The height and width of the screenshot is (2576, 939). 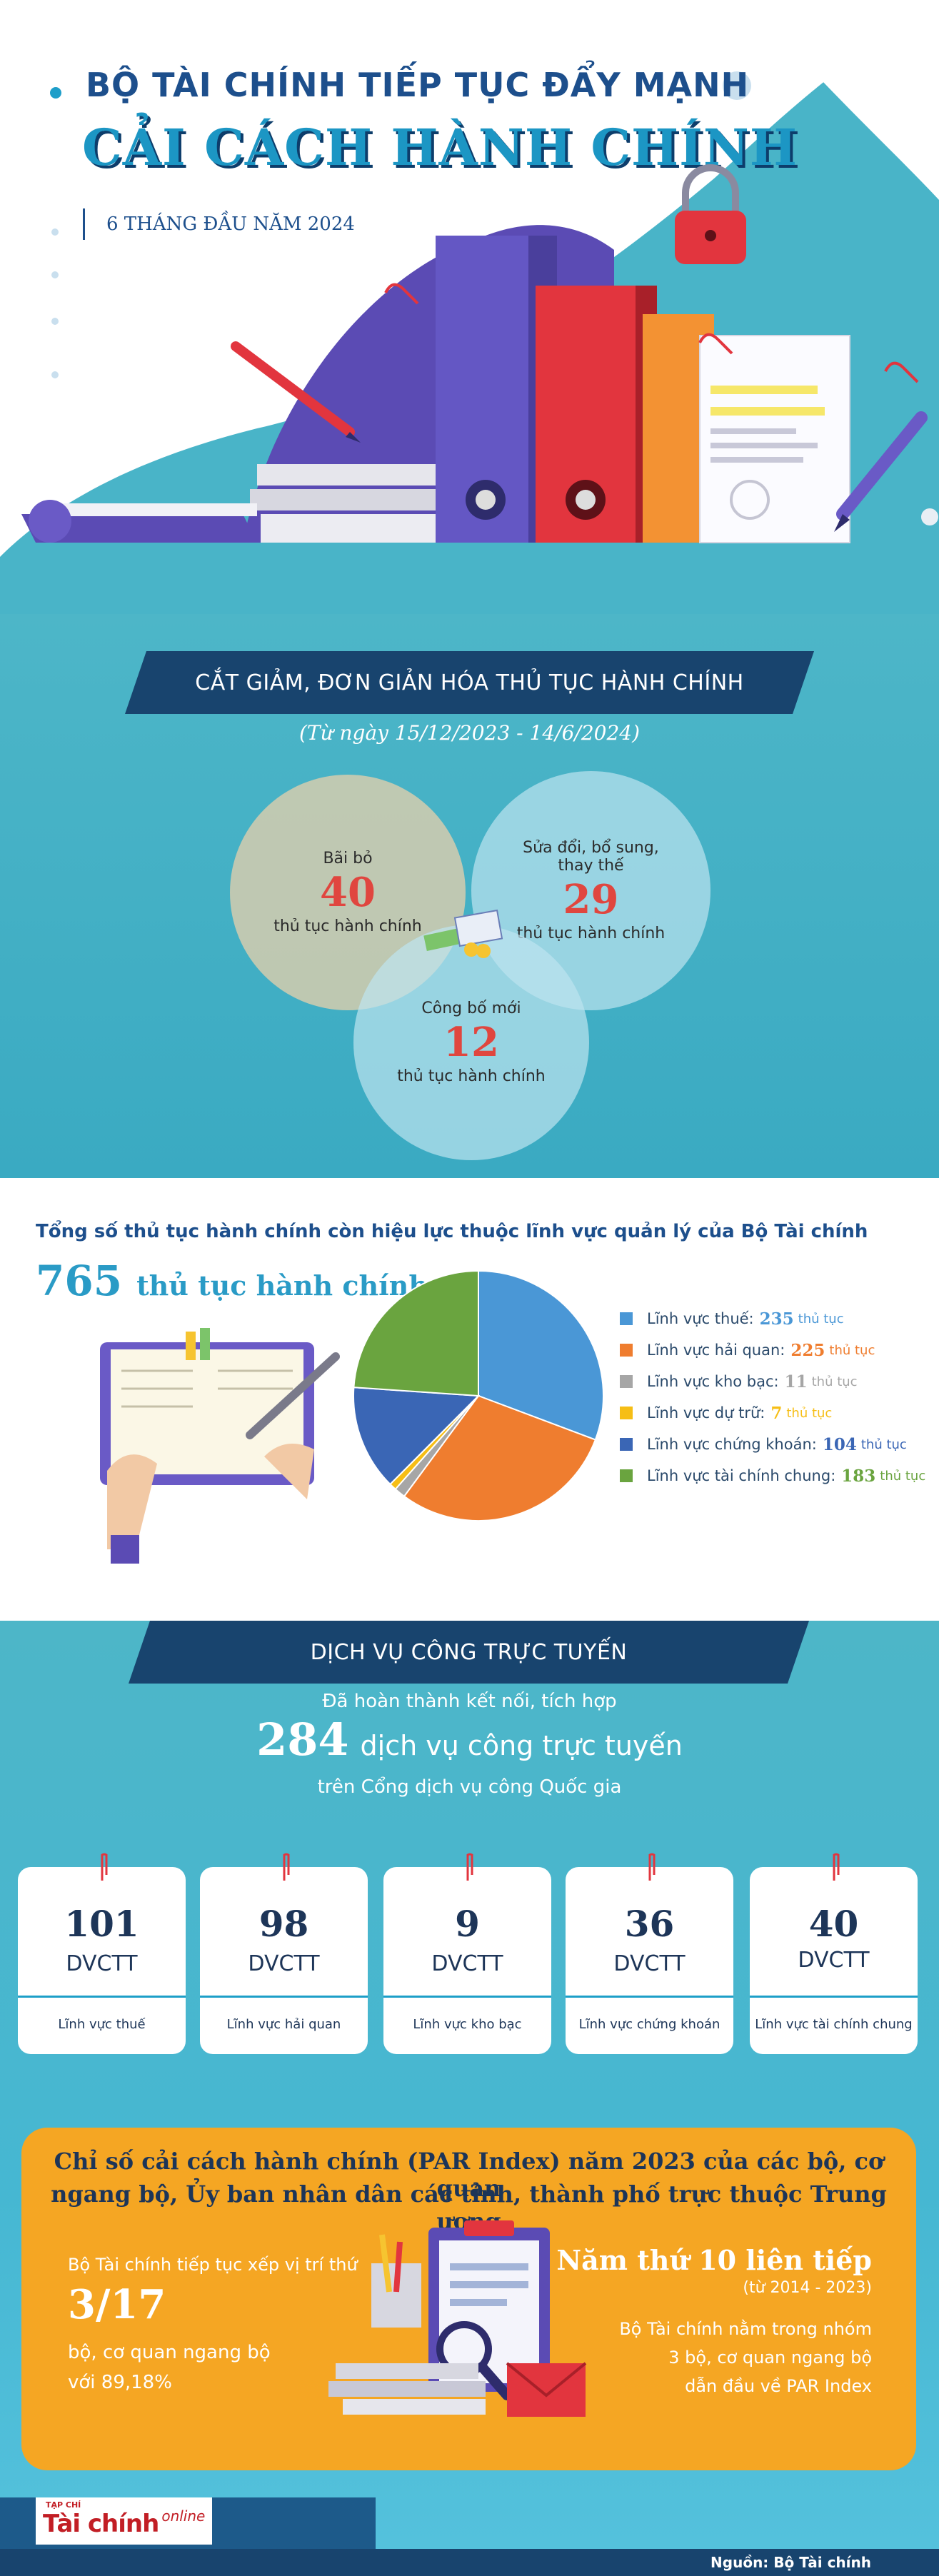 I want to click on legend-item: Lĩnh vực chứng khoán: 104 thủ tục, so click(x=772, y=1444).